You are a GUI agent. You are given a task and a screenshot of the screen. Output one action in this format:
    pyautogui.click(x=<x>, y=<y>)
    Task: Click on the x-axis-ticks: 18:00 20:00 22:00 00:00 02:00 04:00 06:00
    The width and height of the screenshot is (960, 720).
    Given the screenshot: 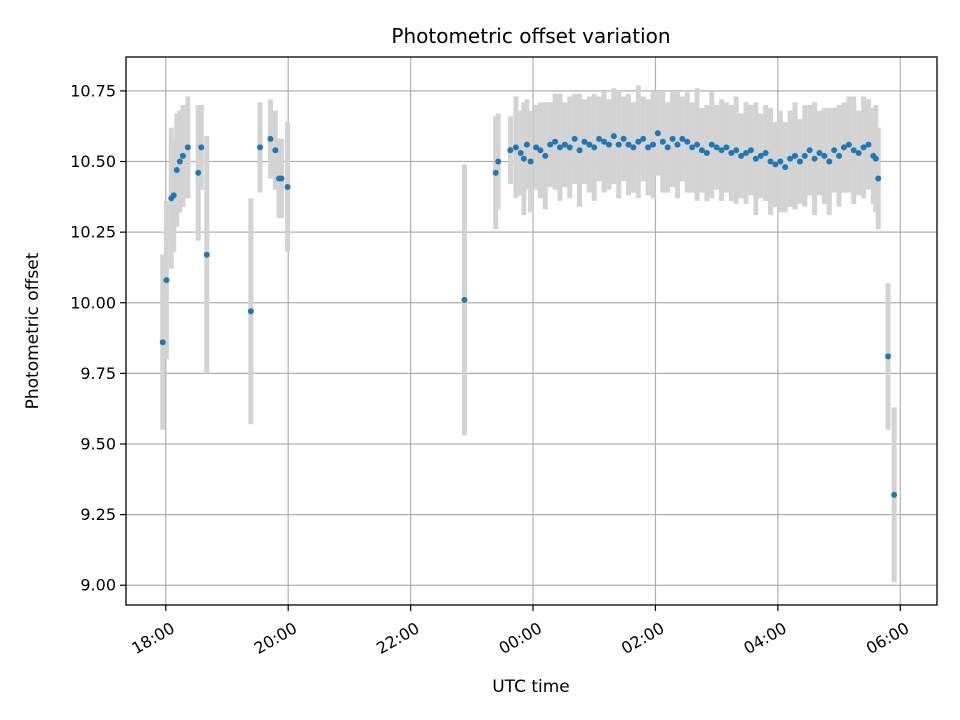 What is the action you would take?
    pyautogui.click(x=520, y=631)
    